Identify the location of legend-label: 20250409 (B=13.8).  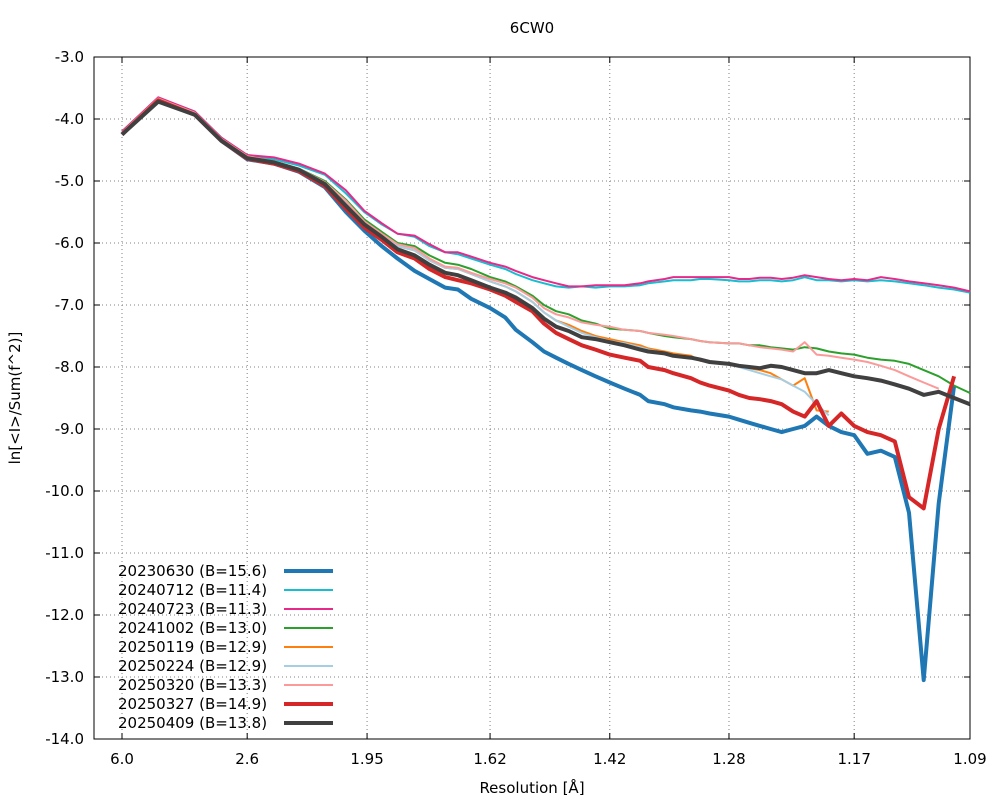
(192, 723).